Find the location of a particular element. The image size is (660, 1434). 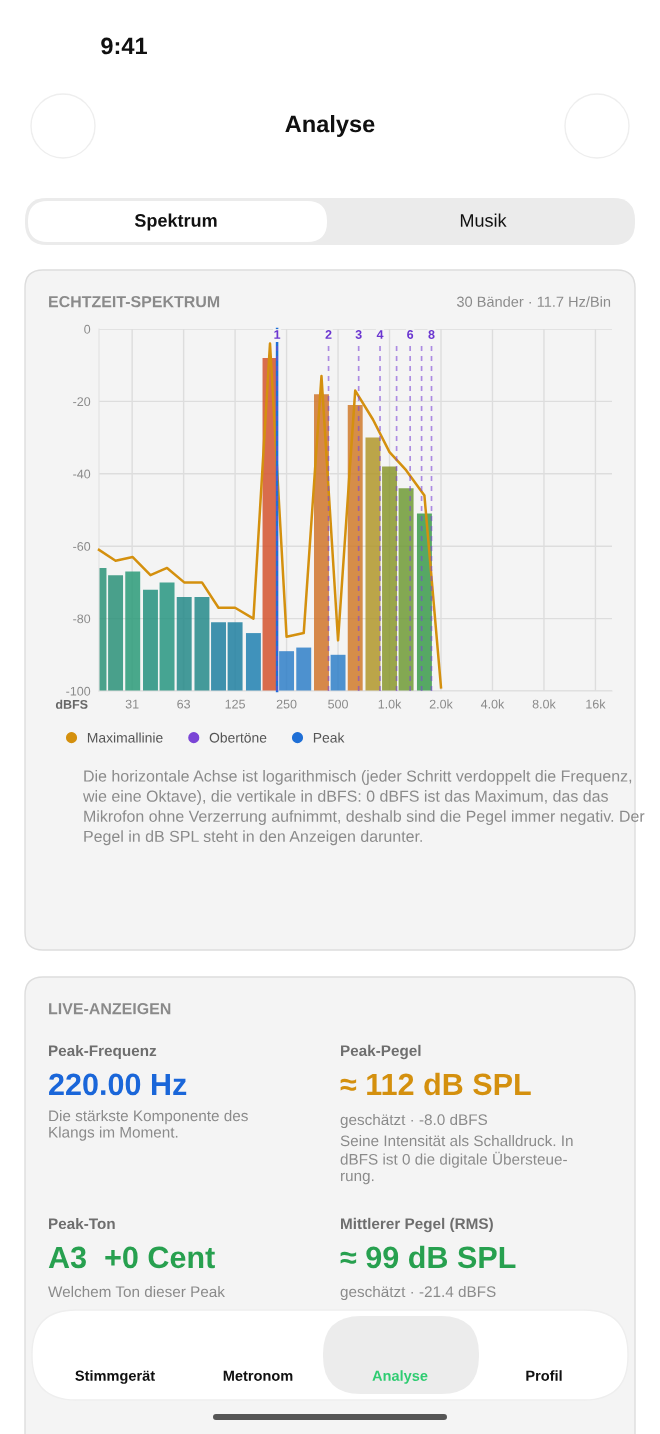

text: Stimmgerät is located at coordinates (115, 1377).